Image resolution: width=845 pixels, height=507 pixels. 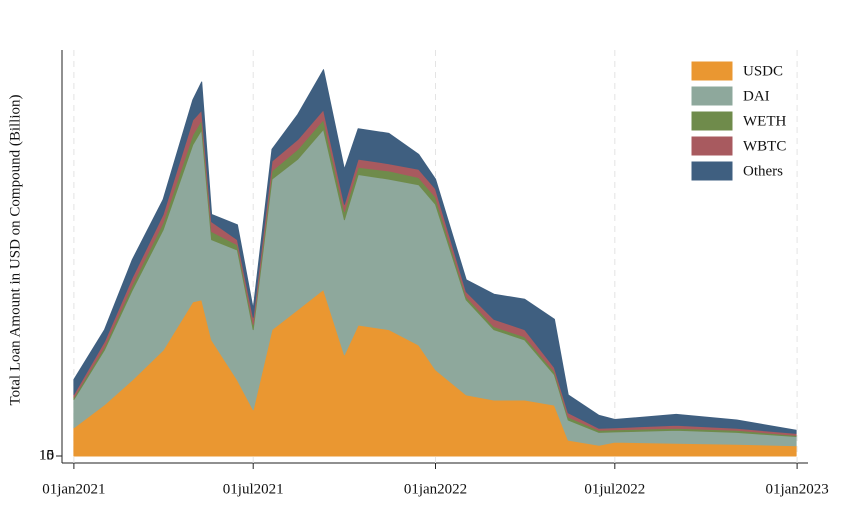 I want to click on x-tick-label: 01jul2022, so click(x=614, y=489).